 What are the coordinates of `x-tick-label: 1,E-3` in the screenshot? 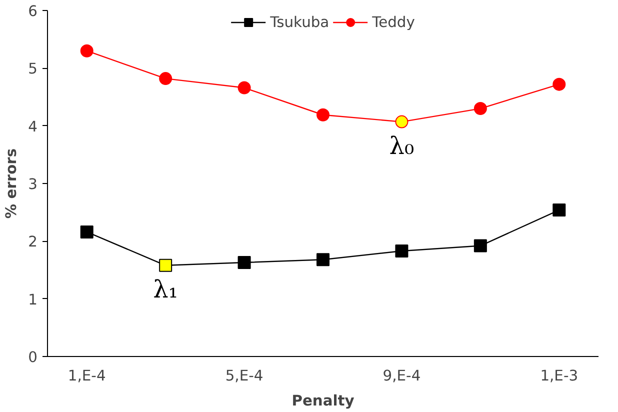 It's located at (559, 376).